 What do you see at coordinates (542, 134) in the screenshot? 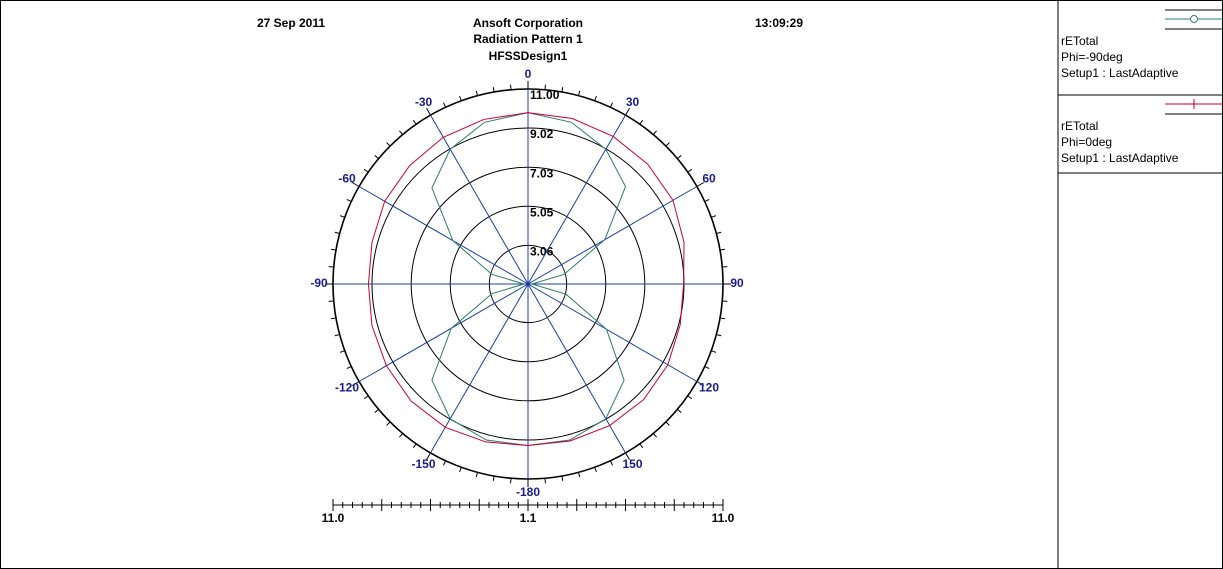
I see `r-tick-label: 9.02` at bounding box center [542, 134].